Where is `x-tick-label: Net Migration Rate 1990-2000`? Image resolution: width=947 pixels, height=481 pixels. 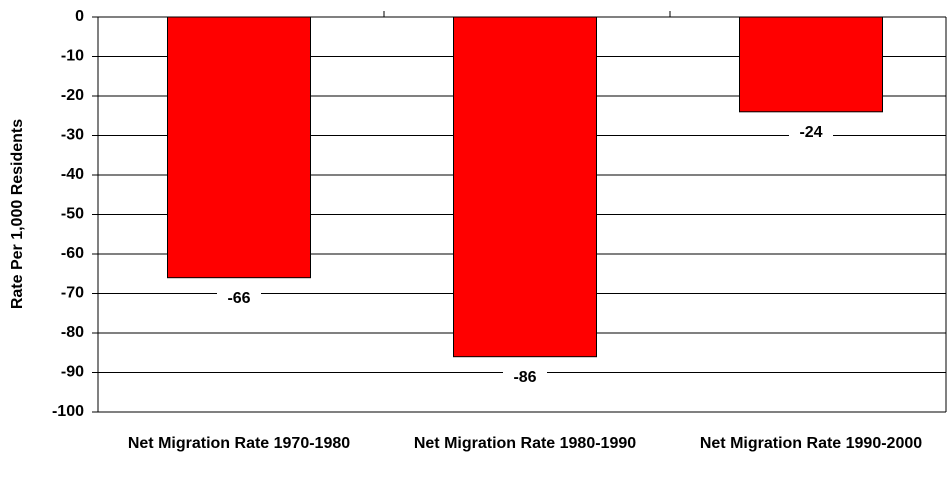 x-tick-label: Net Migration Rate 1990-2000 is located at coordinates (811, 443).